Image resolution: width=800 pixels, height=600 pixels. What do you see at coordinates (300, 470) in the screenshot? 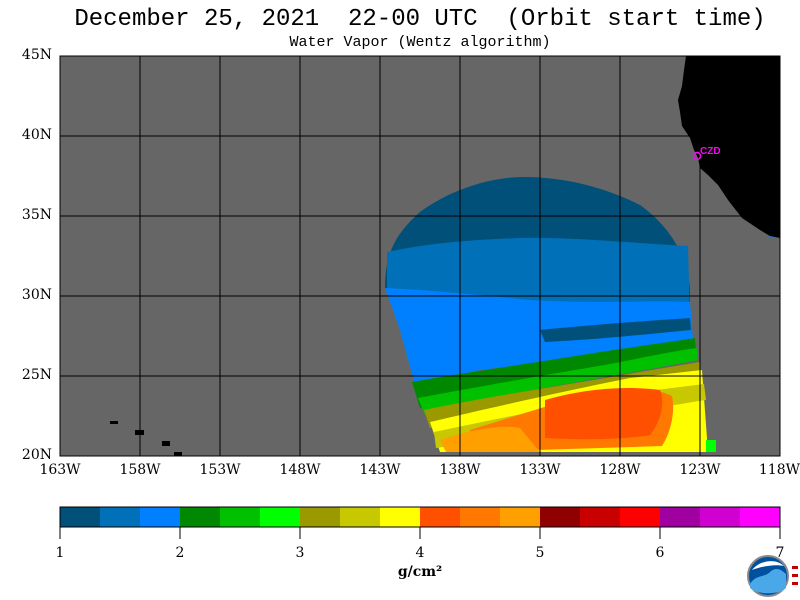
I see `longitude-label: 148W` at bounding box center [300, 470].